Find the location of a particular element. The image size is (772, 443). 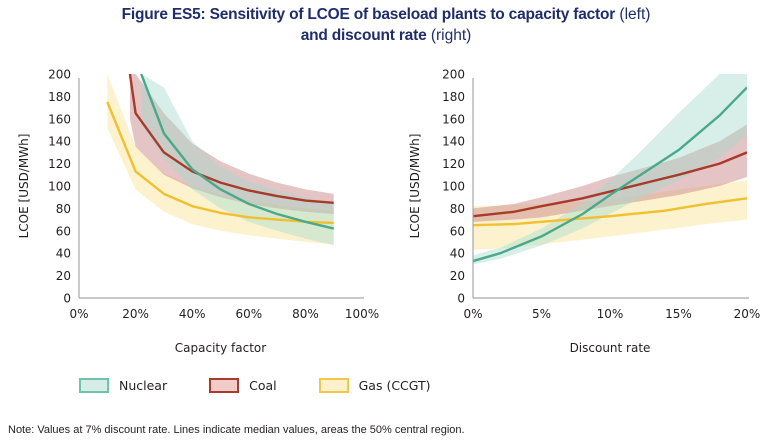

legend-item-nuclear: Nuclear is located at coordinates (123, 385).